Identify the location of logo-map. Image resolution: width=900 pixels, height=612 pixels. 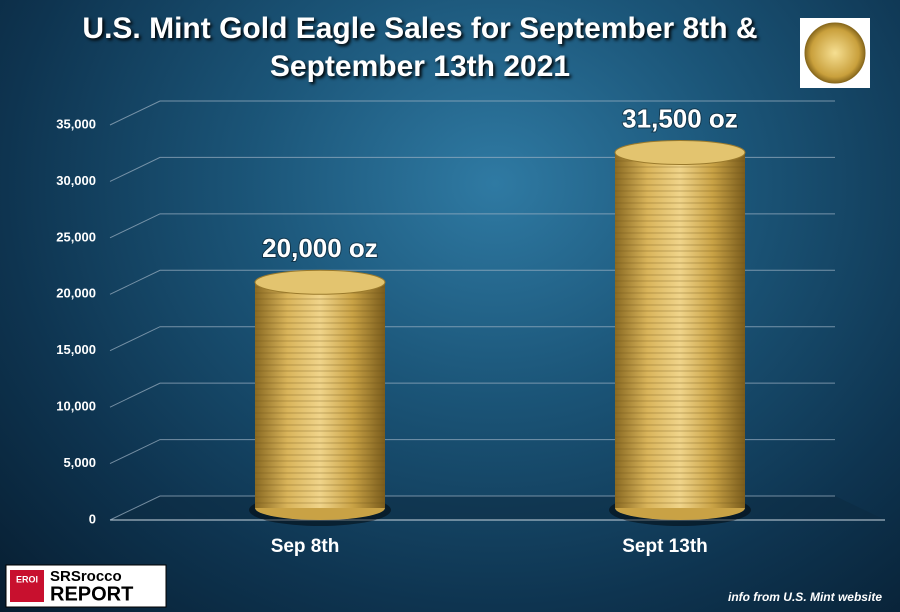
(27, 586).